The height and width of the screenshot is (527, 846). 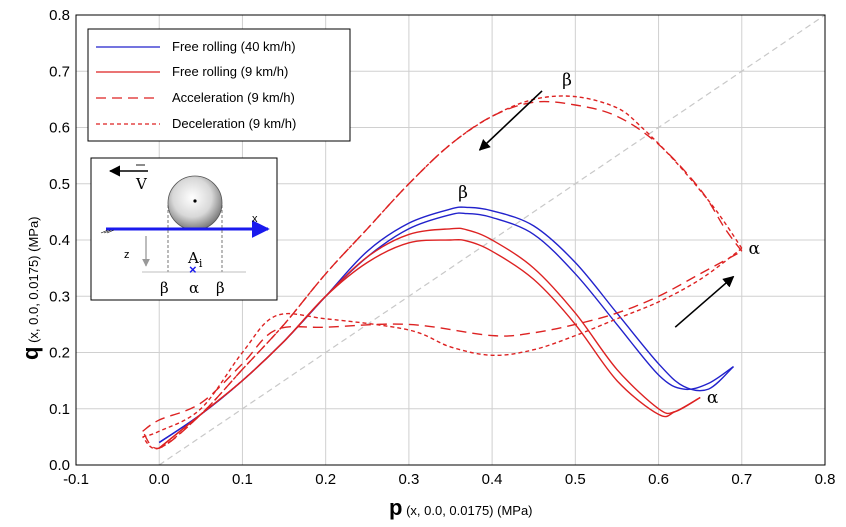 What do you see at coordinates (325, 479) in the screenshot?
I see `x-tick-label: 0.2` at bounding box center [325, 479].